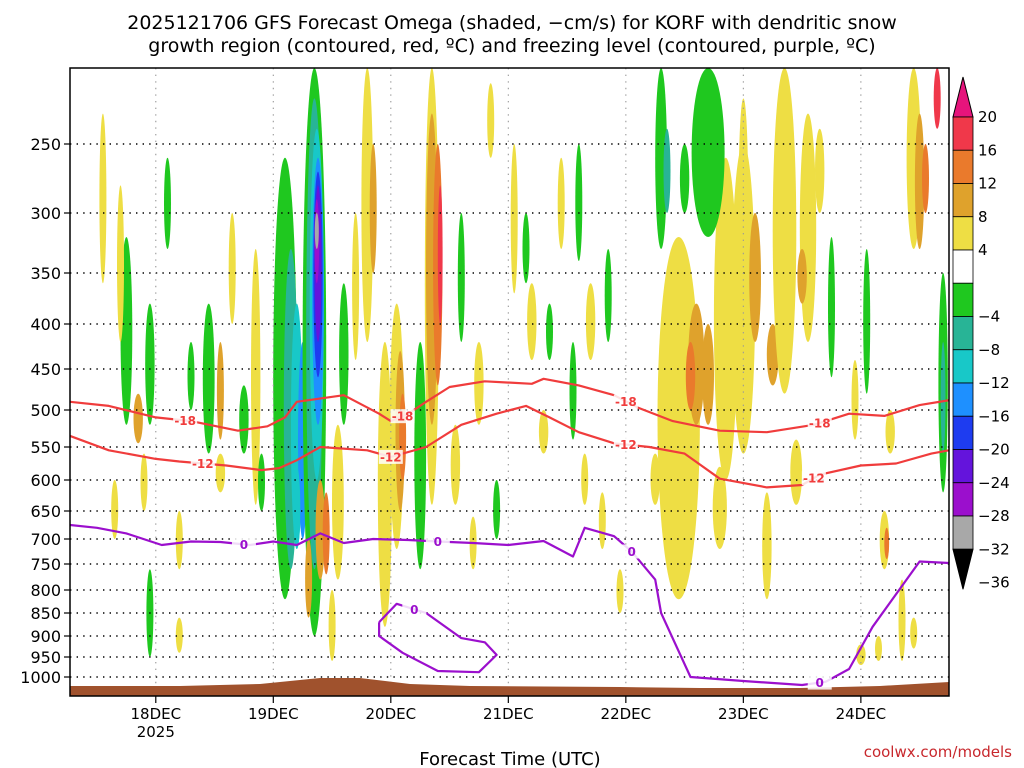  I want to click on x-tick-label: 23DEC, so click(743, 714).